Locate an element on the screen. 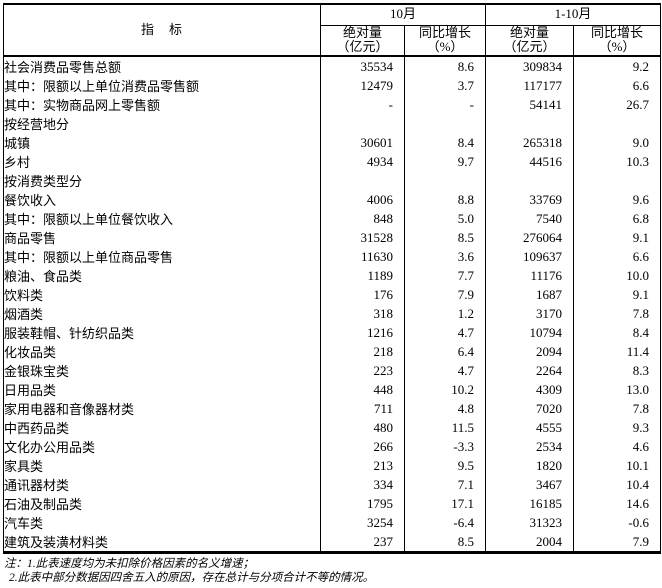  row-value: 4555 is located at coordinates (530, 428).